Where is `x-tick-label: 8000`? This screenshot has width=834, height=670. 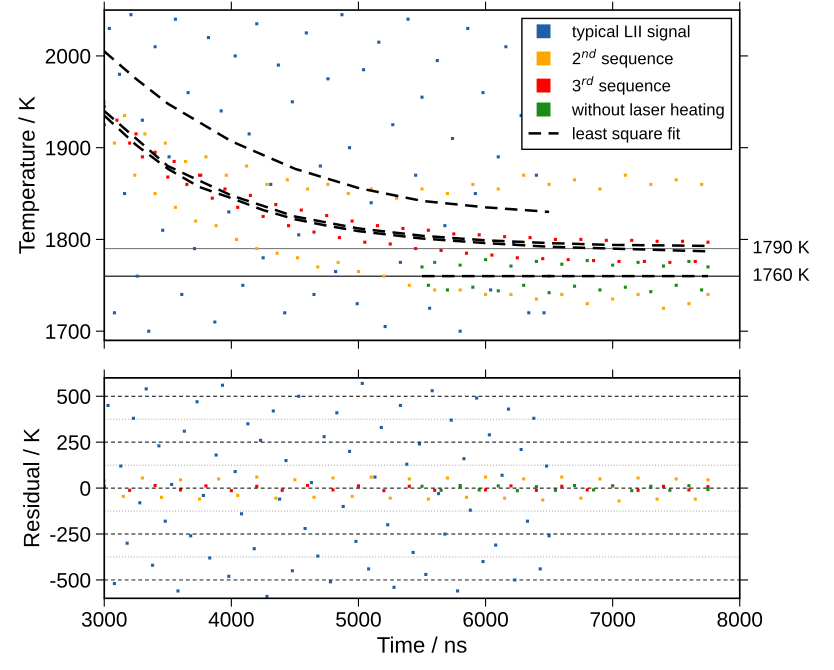
x-tick-label: 8000 is located at coordinates (739, 619).